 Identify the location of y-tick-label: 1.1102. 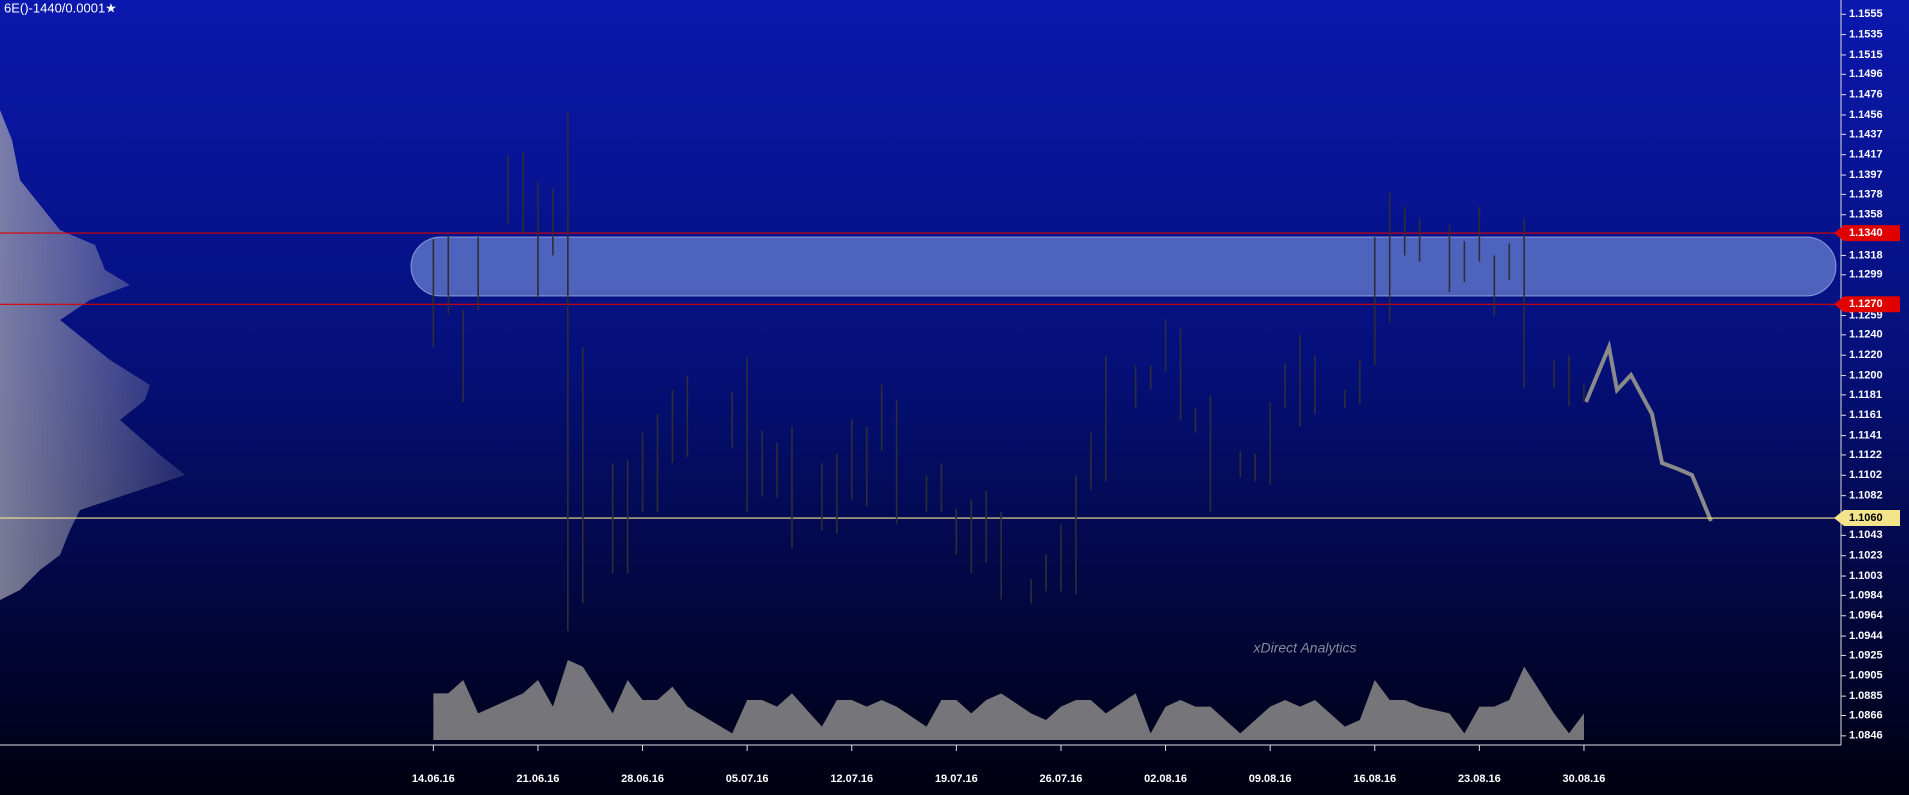
(1865, 475).